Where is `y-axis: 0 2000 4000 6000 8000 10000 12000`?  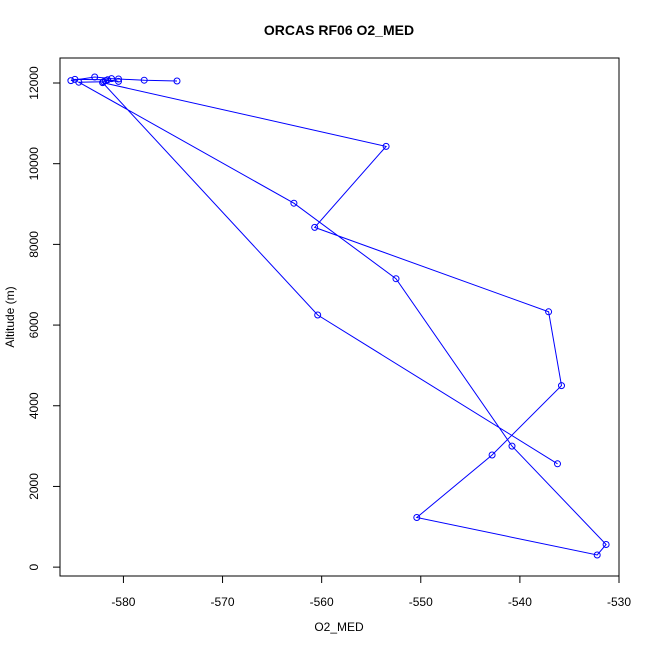
y-axis: 0 2000 4000 6000 8000 10000 12000 is located at coordinates (44, 318).